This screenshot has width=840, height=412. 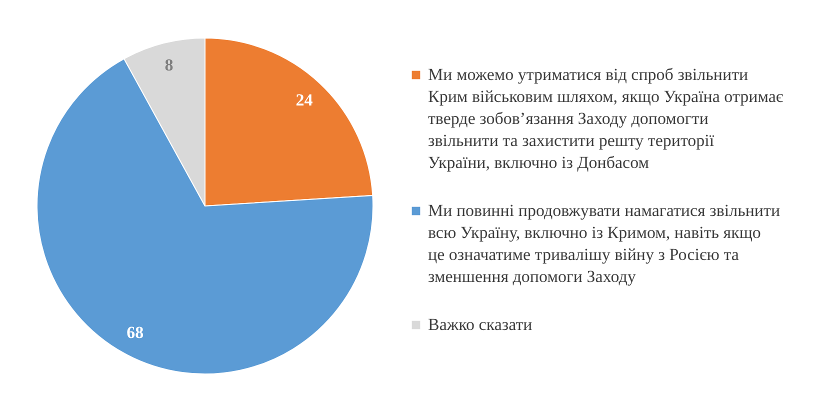 I want to click on data-label: 24, so click(x=305, y=100).